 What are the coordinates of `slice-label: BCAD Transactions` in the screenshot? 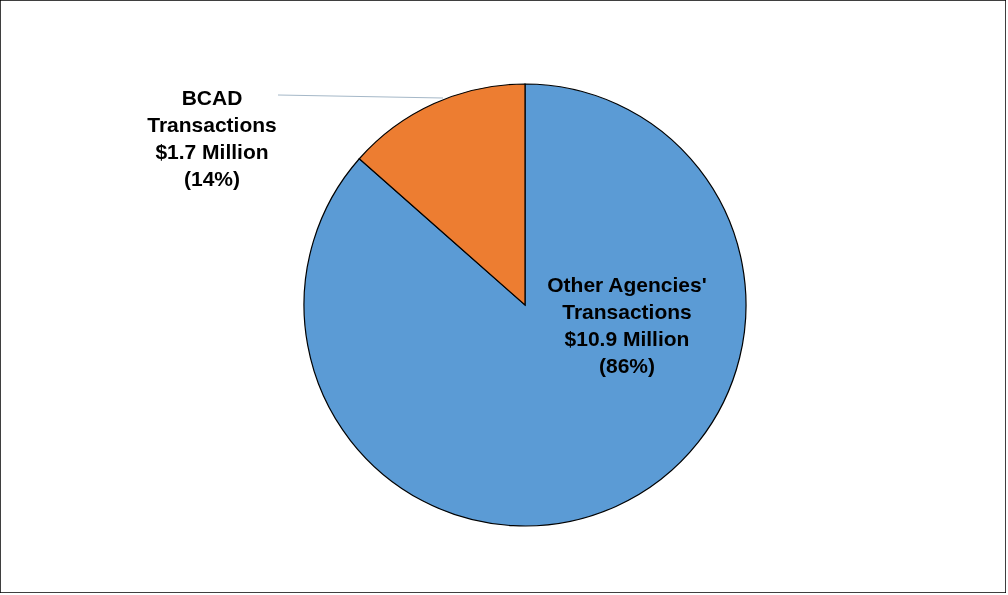 It's located at (212, 111).